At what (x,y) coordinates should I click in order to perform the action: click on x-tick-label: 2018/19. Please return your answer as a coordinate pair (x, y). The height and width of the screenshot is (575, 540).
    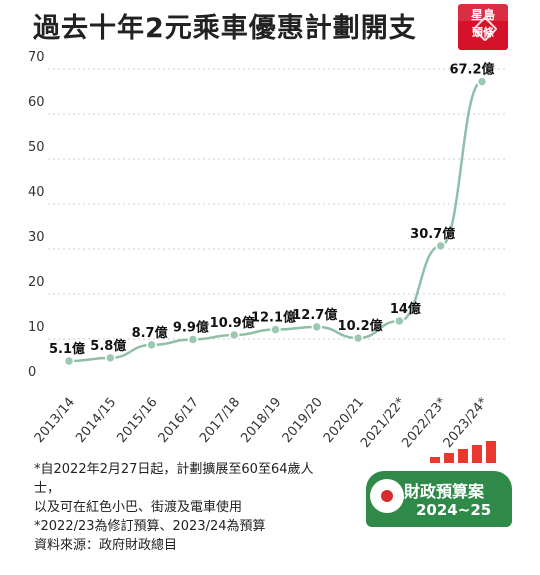
    Looking at the image, I should click on (261, 420).